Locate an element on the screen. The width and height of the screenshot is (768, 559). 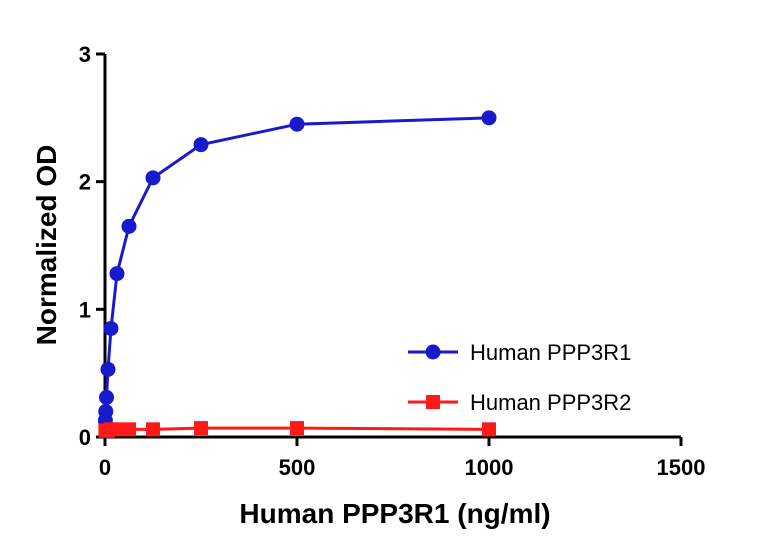
x-tick-label: 1500 is located at coordinates (681, 467).